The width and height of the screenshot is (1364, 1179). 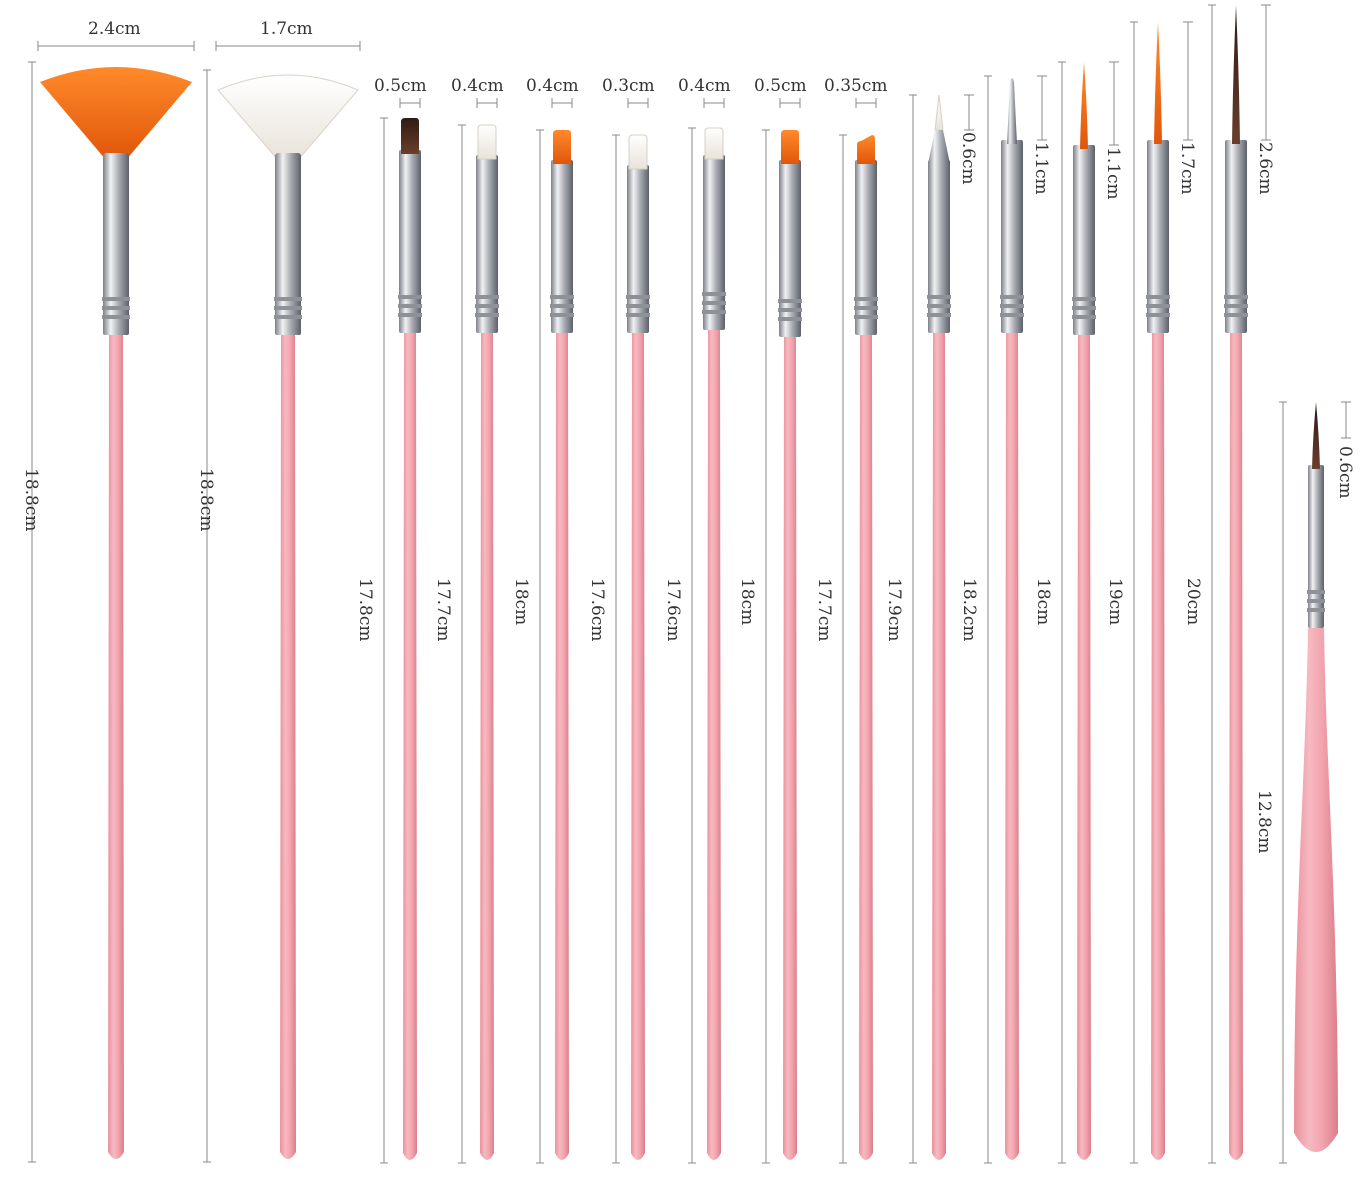 I want to click on brush-2: 18.8cm 1.7cm, so click(x=278, y=591).